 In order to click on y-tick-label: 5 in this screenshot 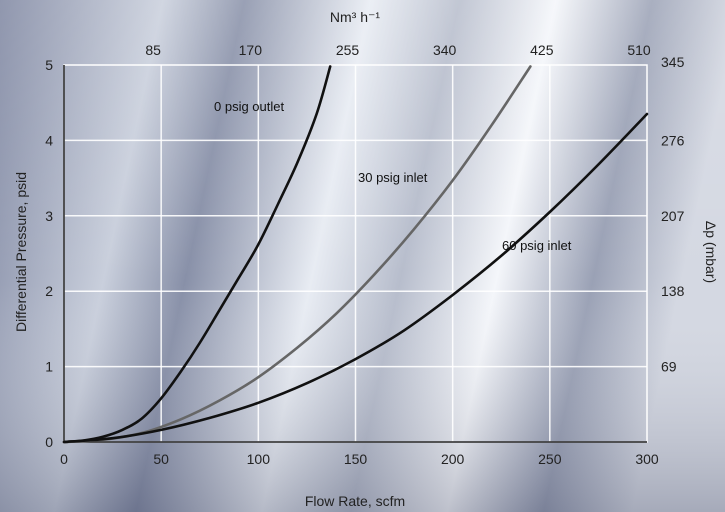, I will do `click(49, 65)`.